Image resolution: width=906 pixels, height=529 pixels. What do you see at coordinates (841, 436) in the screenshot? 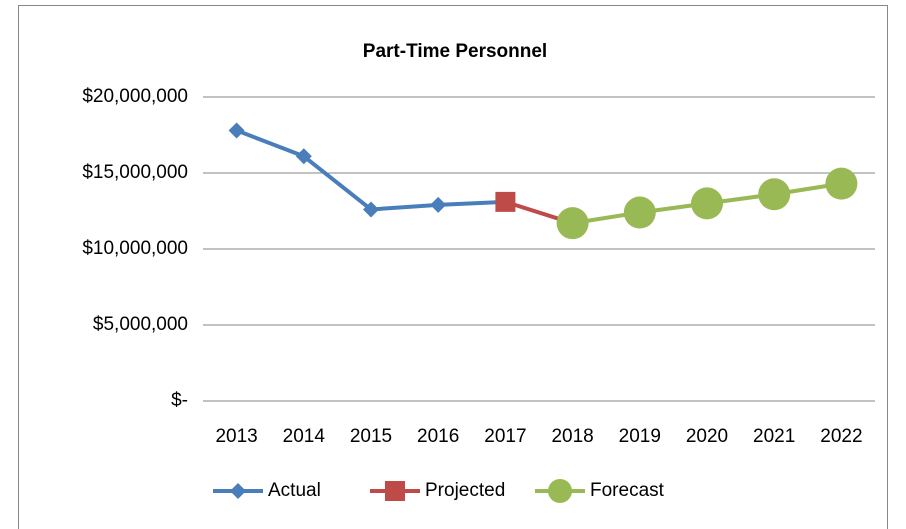
I see `x-tick-label: 2022` at bounding box center [841, 436].